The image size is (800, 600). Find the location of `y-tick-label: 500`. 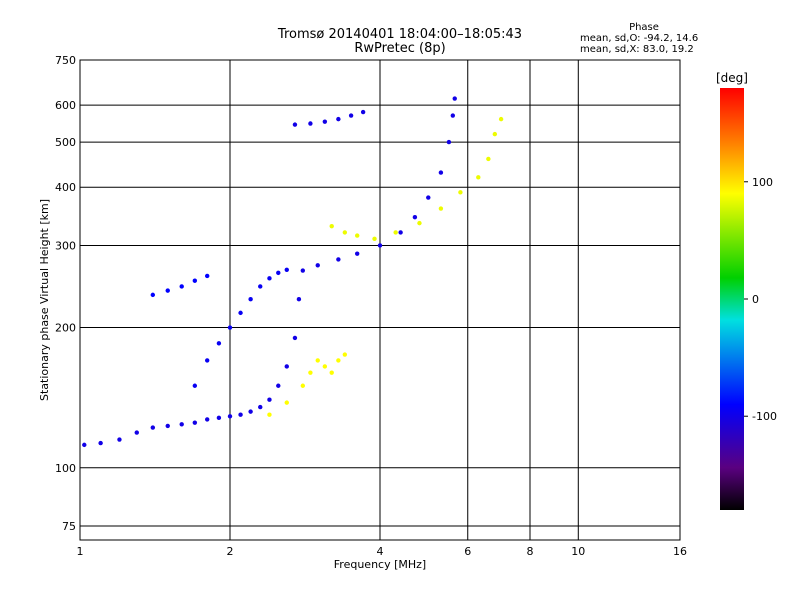

y-tick-label: 500 is located at coordinates (65, 142).